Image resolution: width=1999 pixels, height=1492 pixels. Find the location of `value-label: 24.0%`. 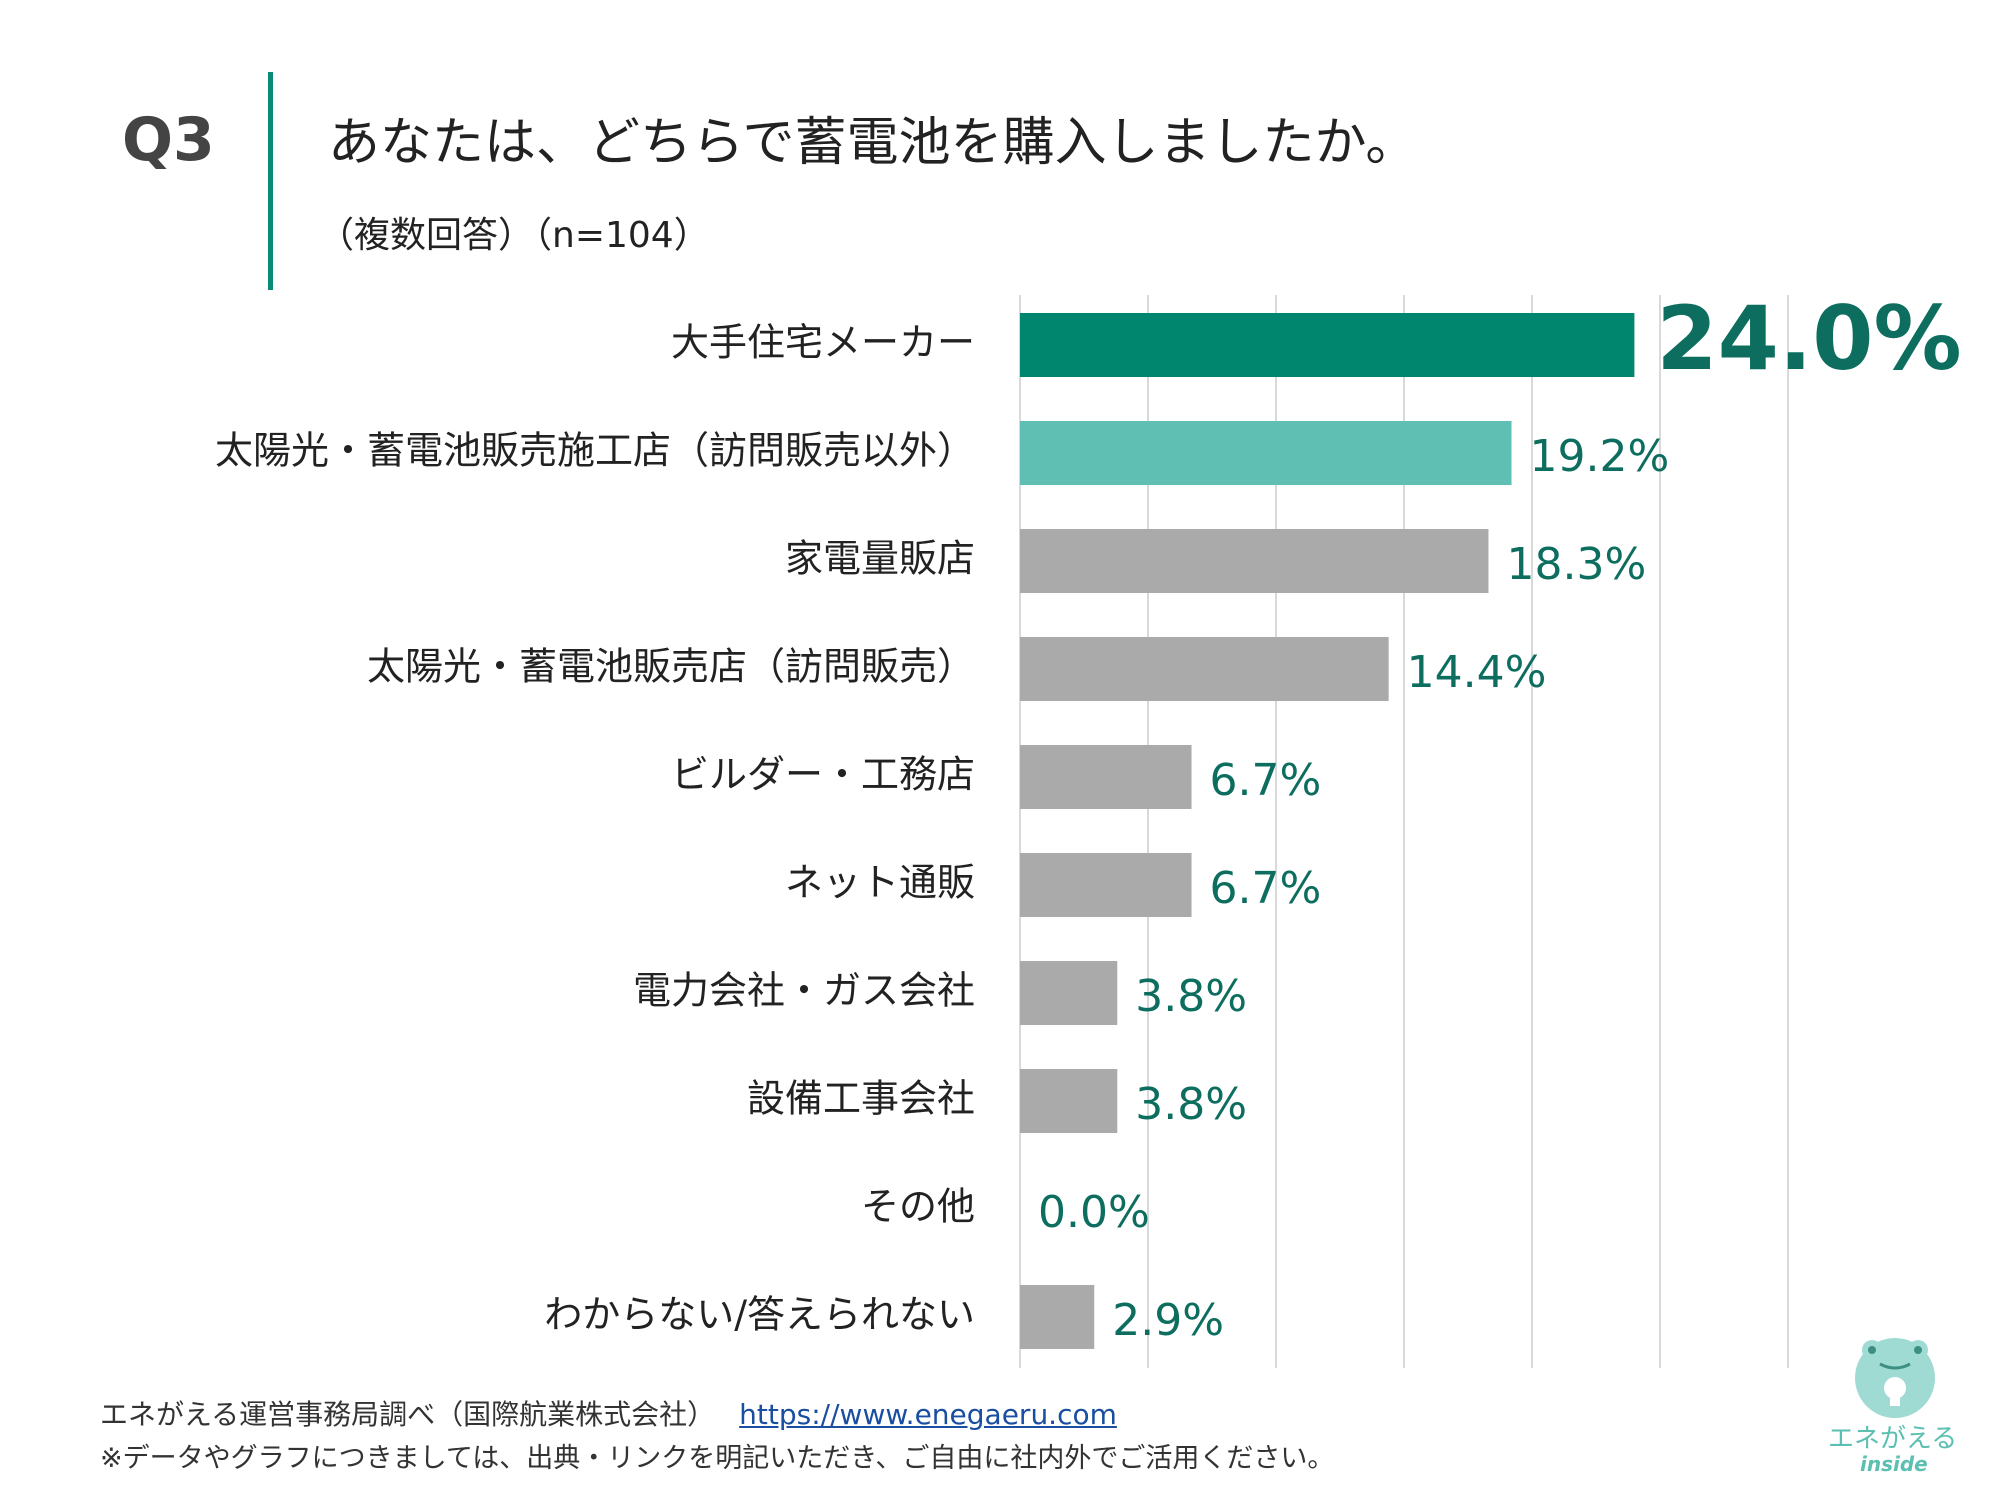

value-label: 24.0% is located at coordinates (1808, 338).